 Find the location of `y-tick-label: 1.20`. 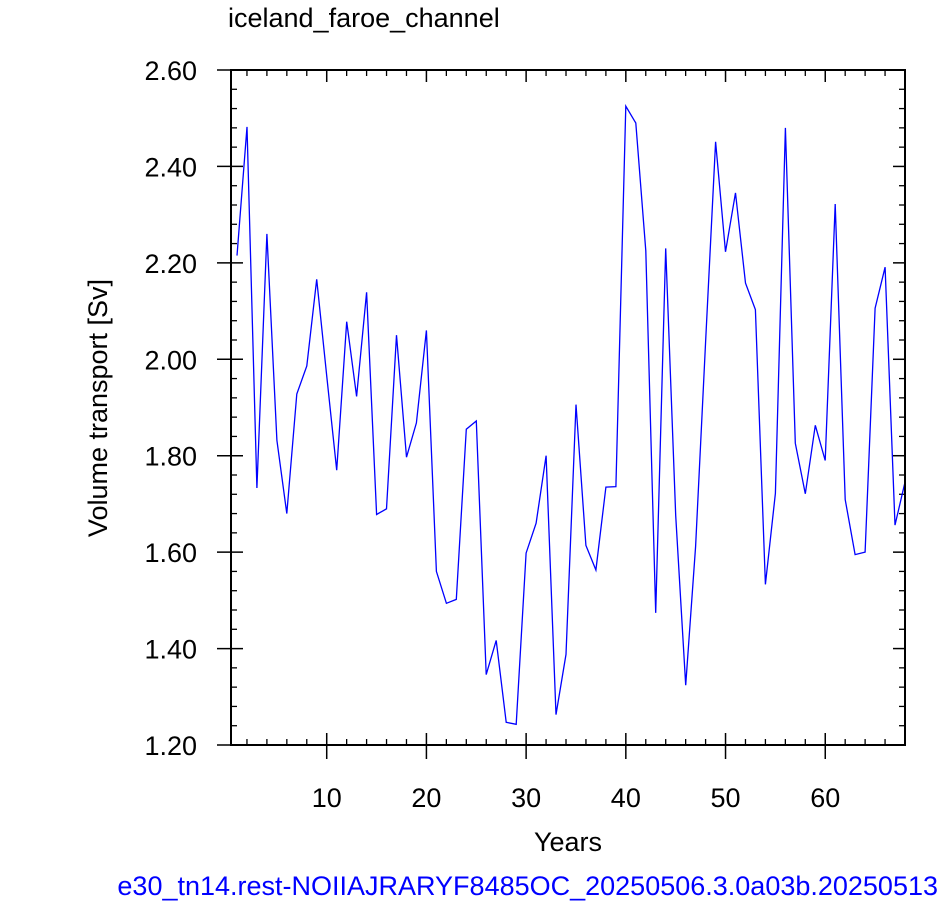

y-tick-label: 1.20 is located at coordinates (170, 746).